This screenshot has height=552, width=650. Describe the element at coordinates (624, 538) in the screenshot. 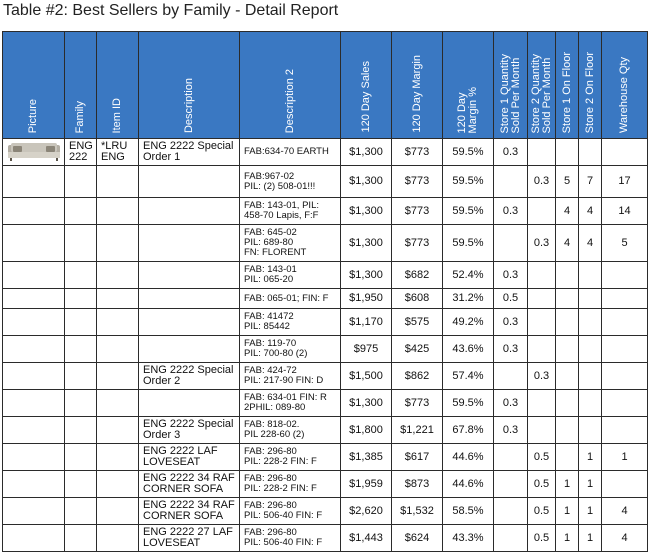

I see `warehouse-qty-cell: 4` at that location.